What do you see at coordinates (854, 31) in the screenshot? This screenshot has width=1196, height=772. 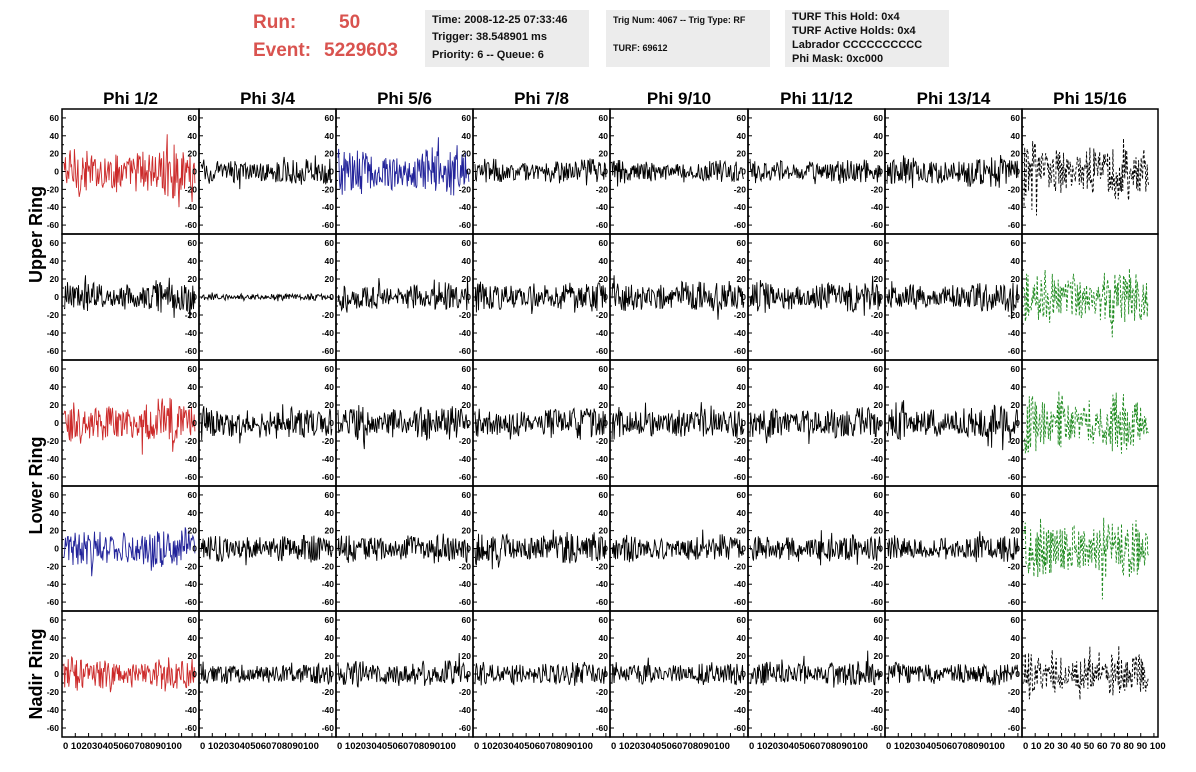 I see `info-turf-active: TURF Active Holds: 0x4` at bounding box center [854, 31].